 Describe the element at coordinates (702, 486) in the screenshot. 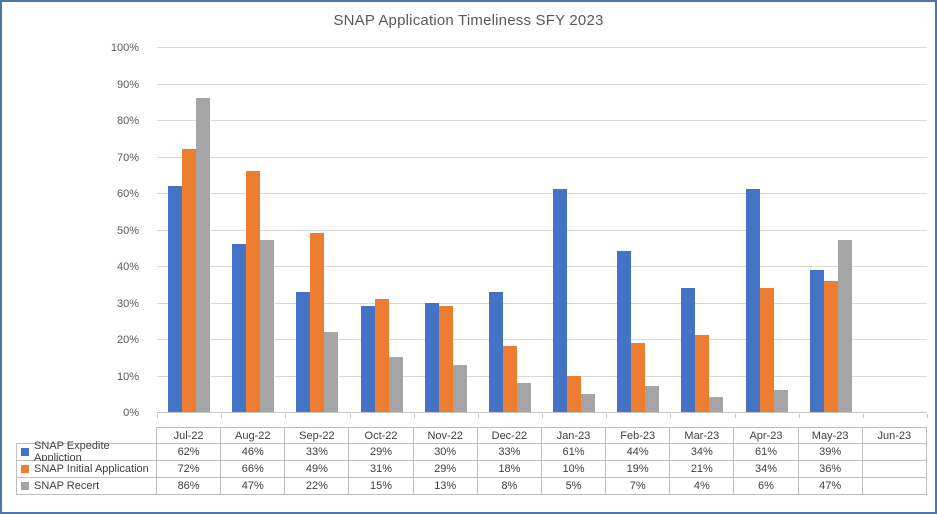

I see `table-value-cell: 4%` at that location.